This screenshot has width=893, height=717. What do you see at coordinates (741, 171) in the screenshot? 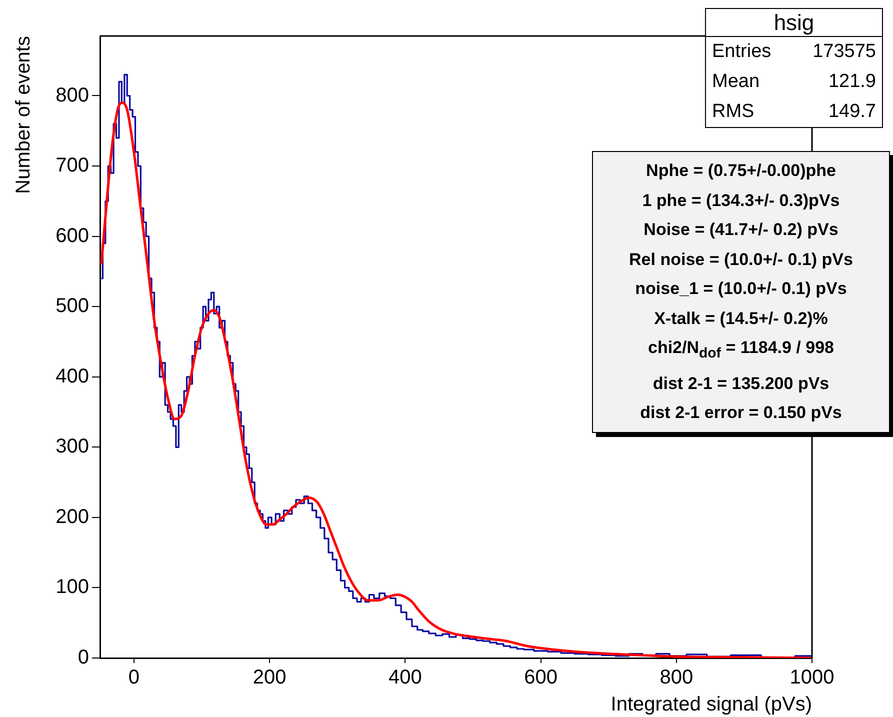
I see `annotation: Nphe = (0.75+/-0.00)phe` at bounding box center [741, 171].